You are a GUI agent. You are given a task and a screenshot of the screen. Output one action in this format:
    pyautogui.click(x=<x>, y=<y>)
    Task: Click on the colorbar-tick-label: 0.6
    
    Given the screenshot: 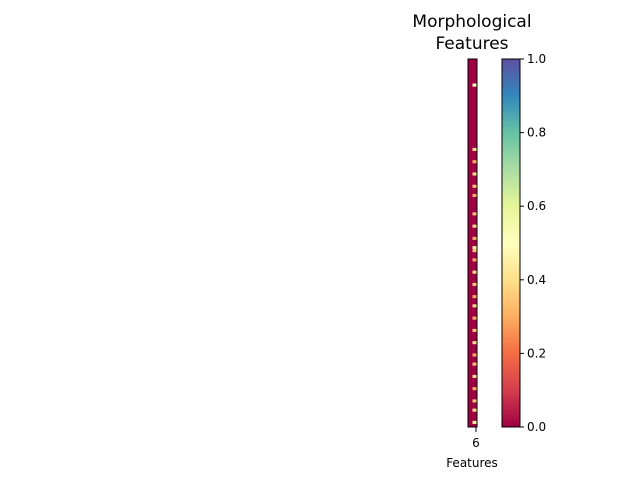 What is the action you would take?
    pyautogui.click(x=536, y=206)
    